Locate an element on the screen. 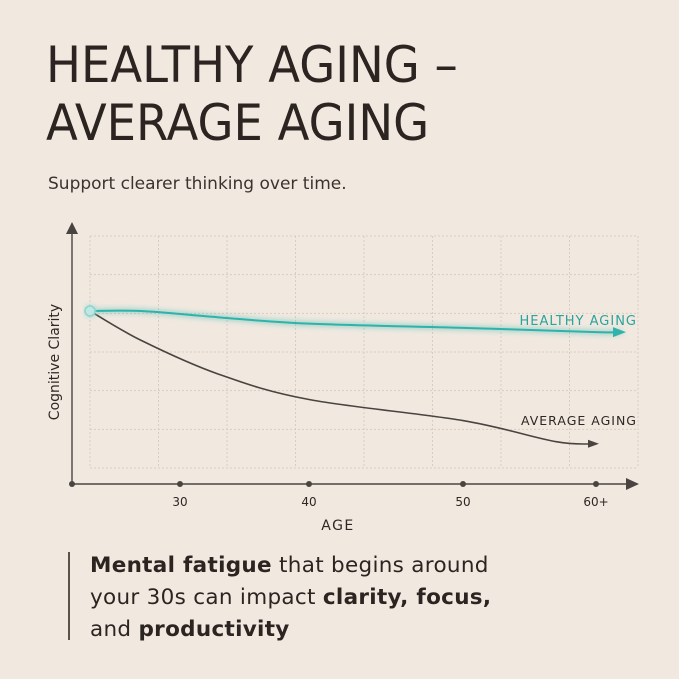  x-tick-label: 30 is located at coordinates (179, 502).